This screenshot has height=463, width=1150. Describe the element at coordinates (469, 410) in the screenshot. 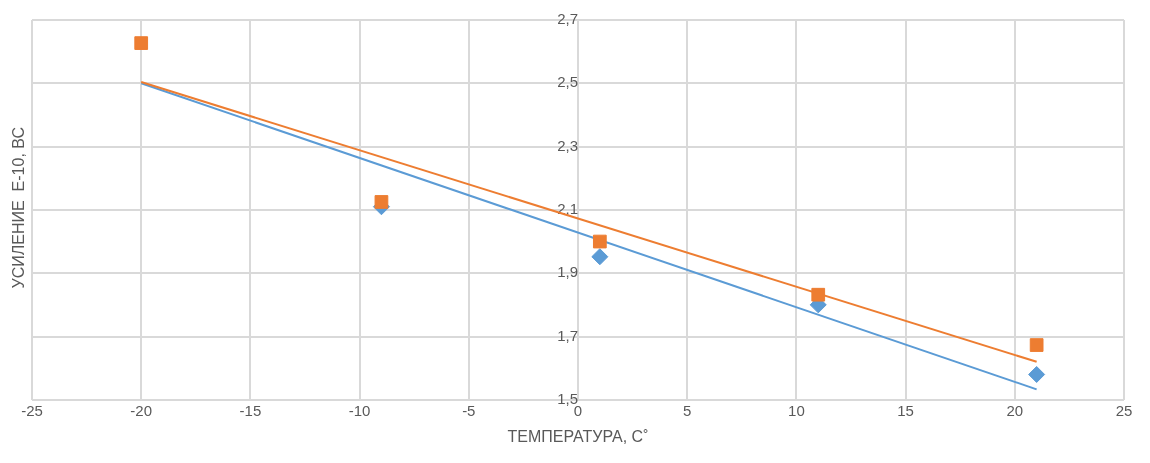

I see `x-tick-label: -5` at that location.